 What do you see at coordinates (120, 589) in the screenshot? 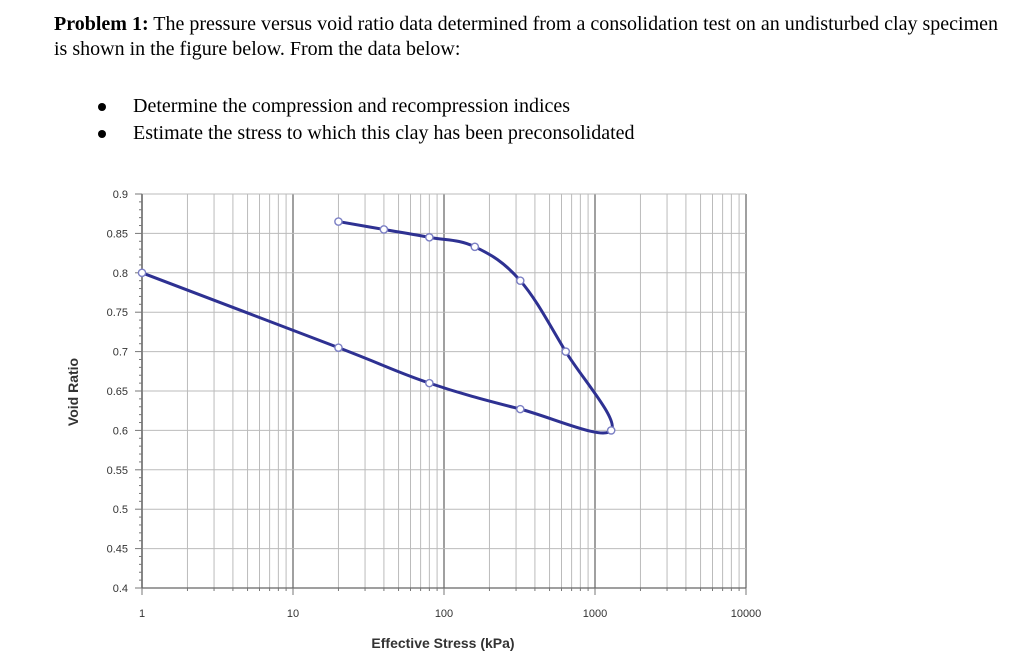
I see `y-tick-label: 0.4` at bounding box center [120, 589].